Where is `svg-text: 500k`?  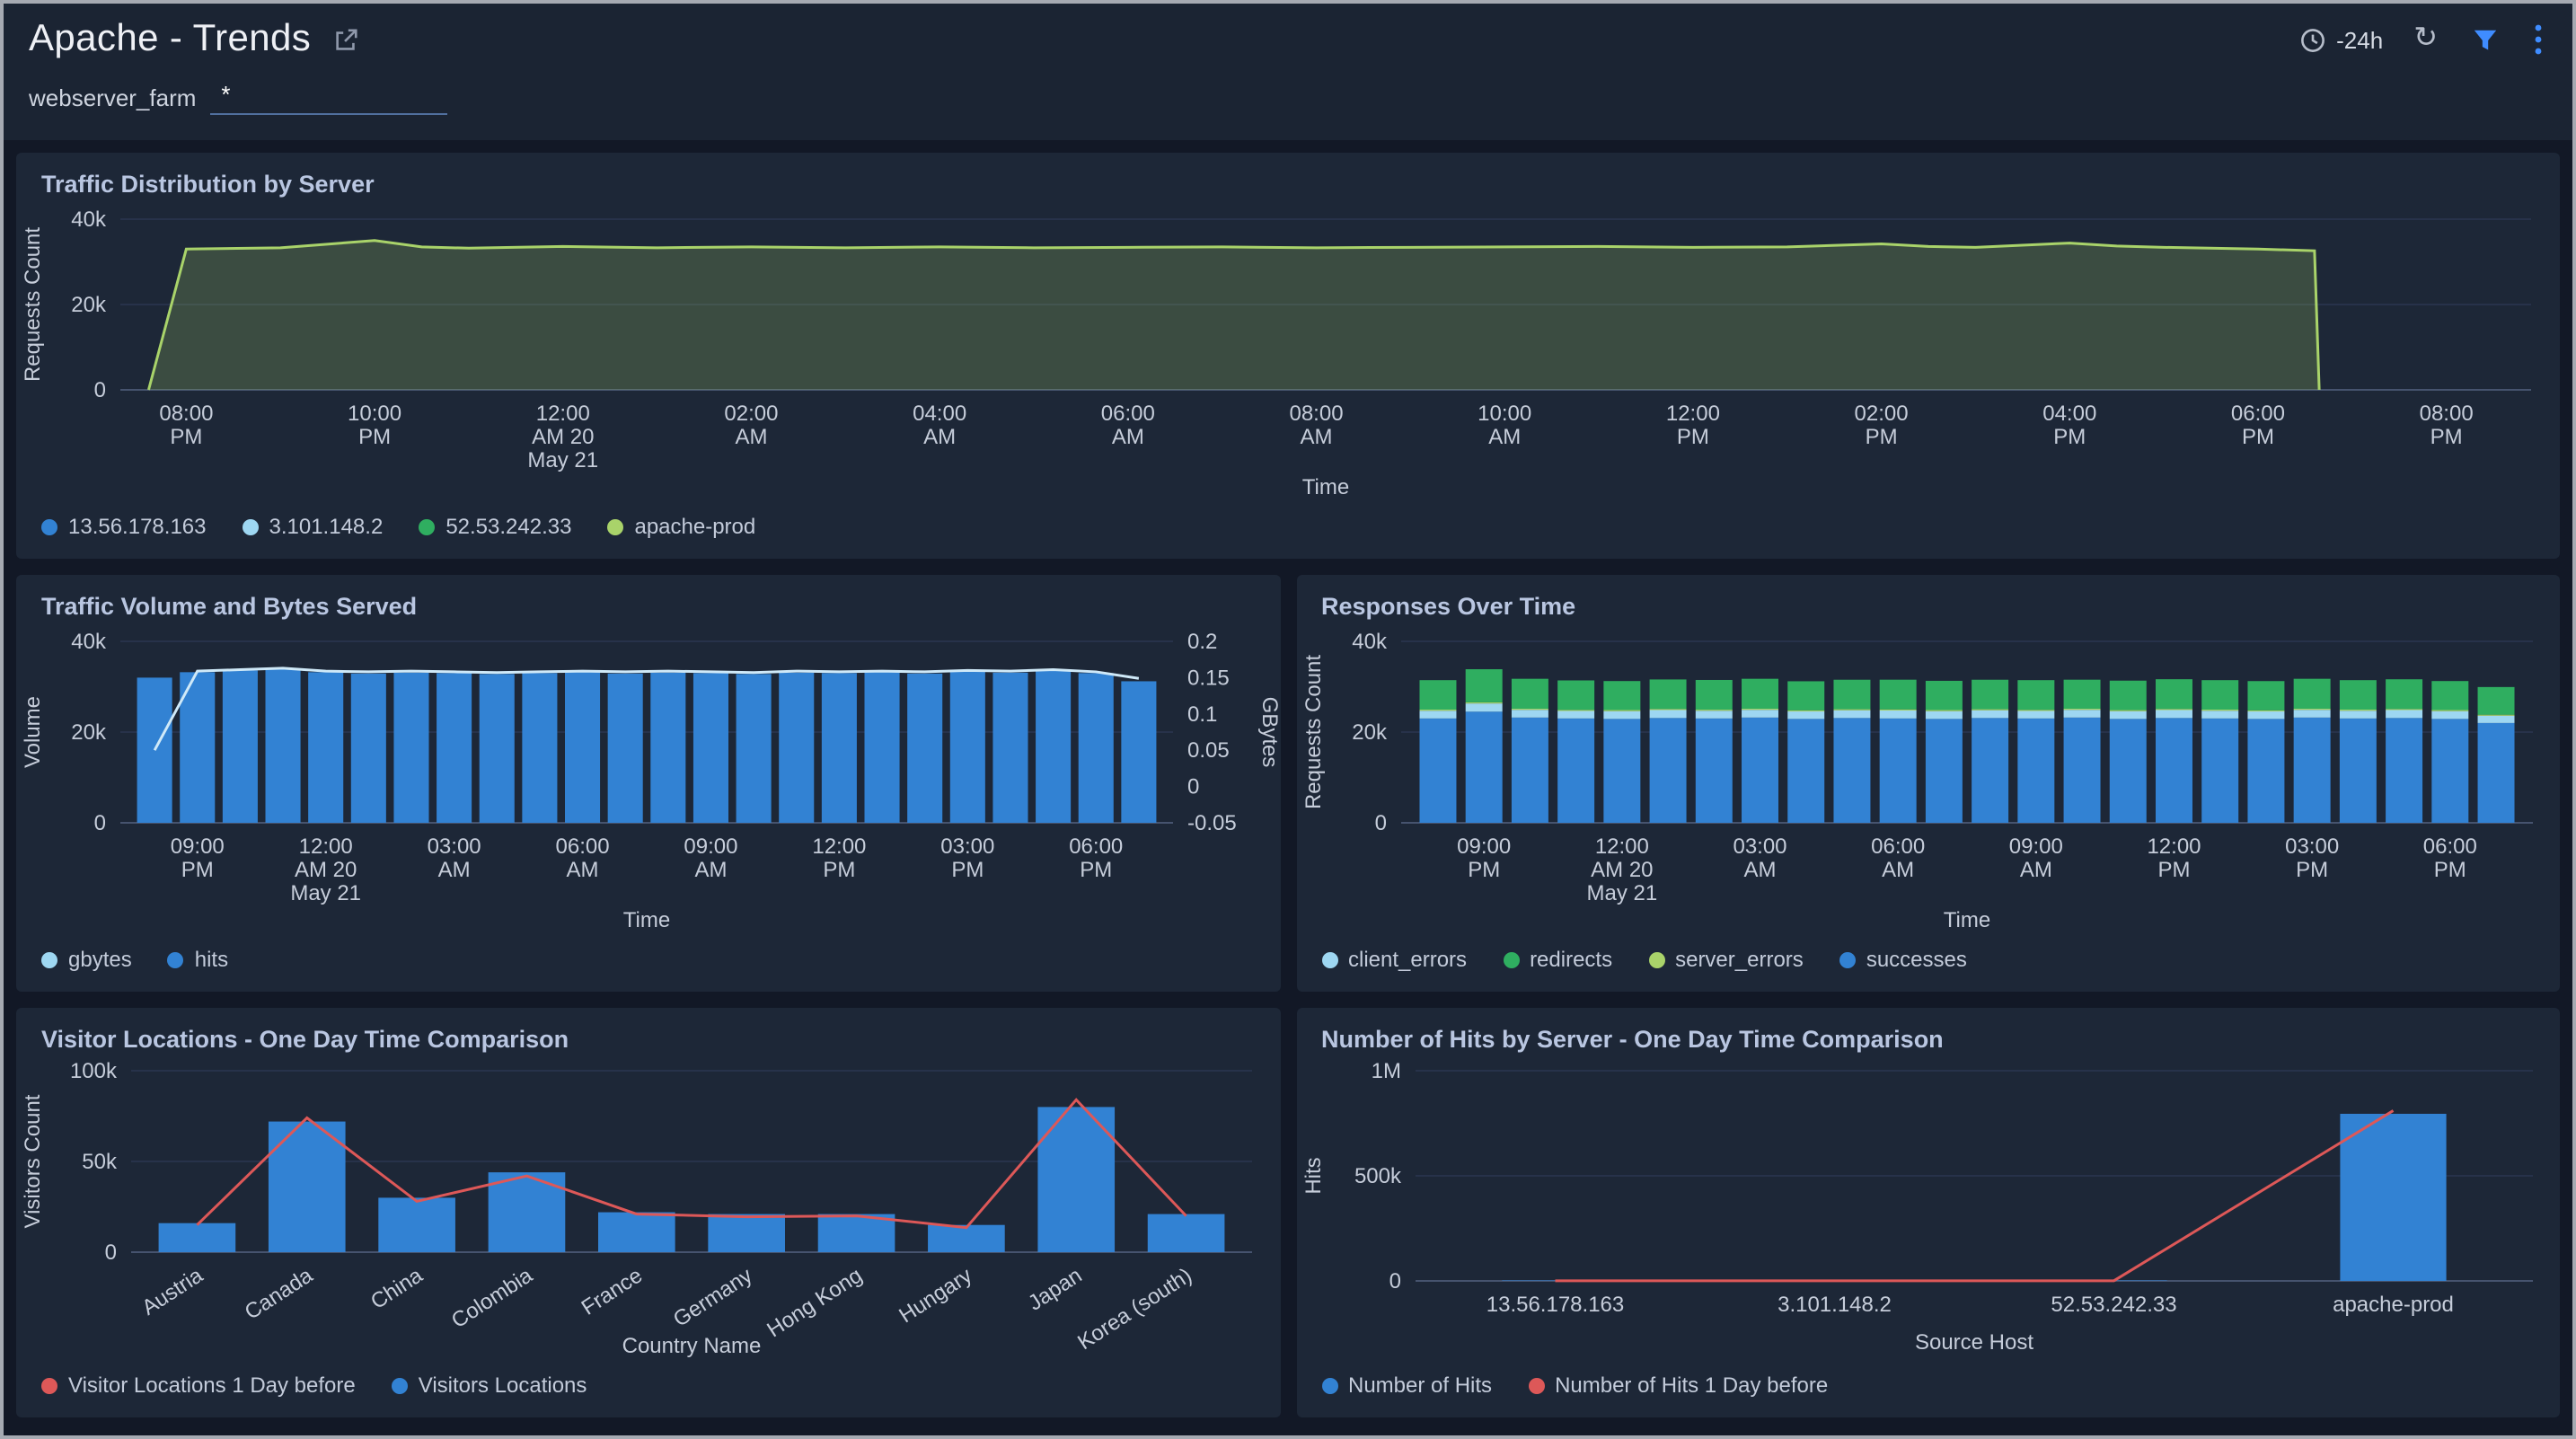 svg-text: 500k is located at coordinates (1377, 1176).